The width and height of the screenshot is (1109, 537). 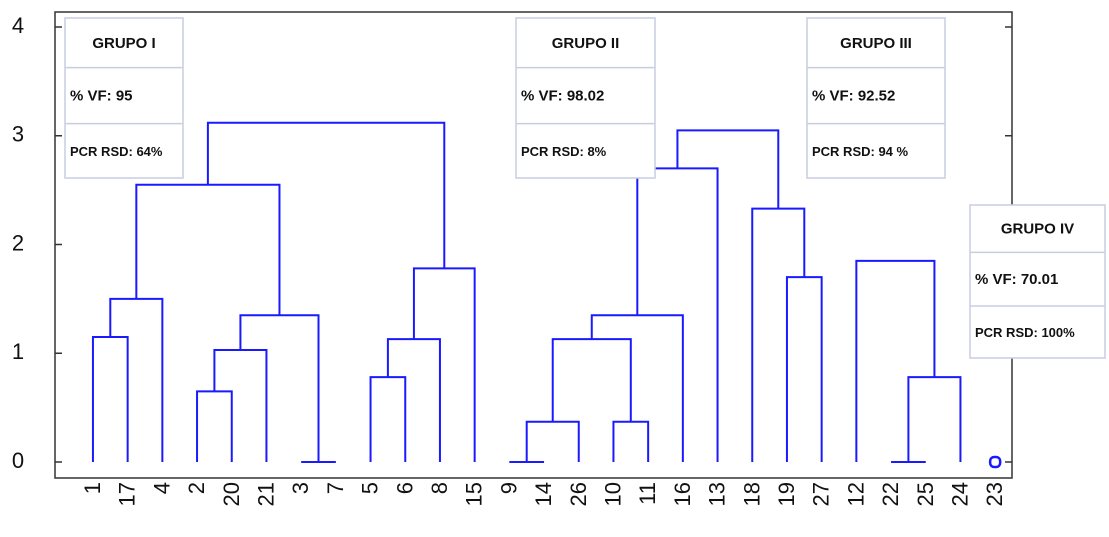 What do you see at coordinates (18, 134) in the screenshot?
I see `y-tick-label: 3` at bounding box center [18, 134].